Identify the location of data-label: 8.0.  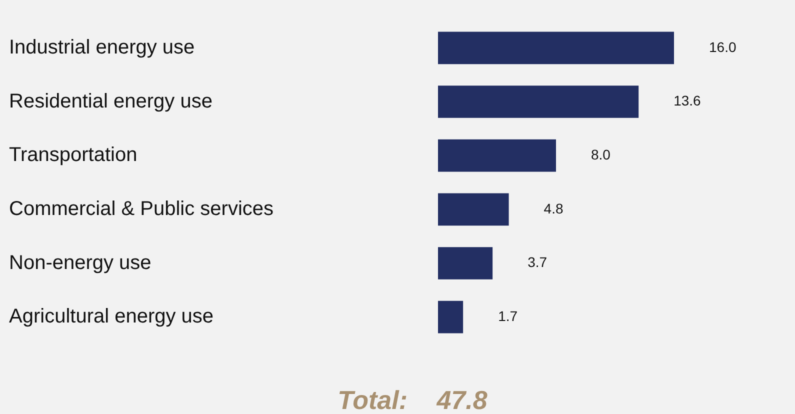
(601, 154).